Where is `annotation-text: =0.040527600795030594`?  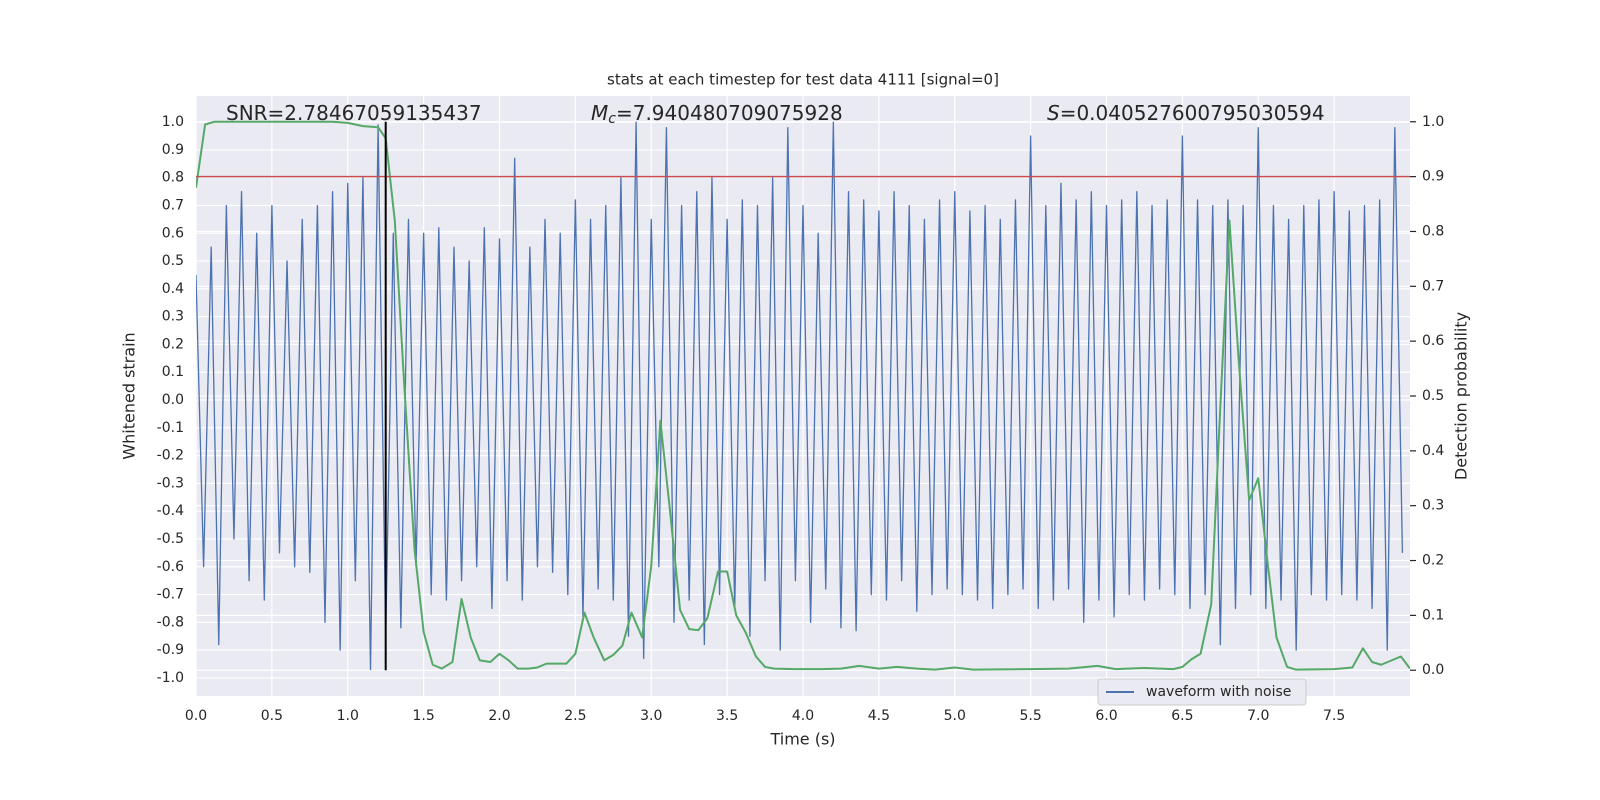
annotation-text: =0.040527600795030594 is located at coordinates (1192, 113).